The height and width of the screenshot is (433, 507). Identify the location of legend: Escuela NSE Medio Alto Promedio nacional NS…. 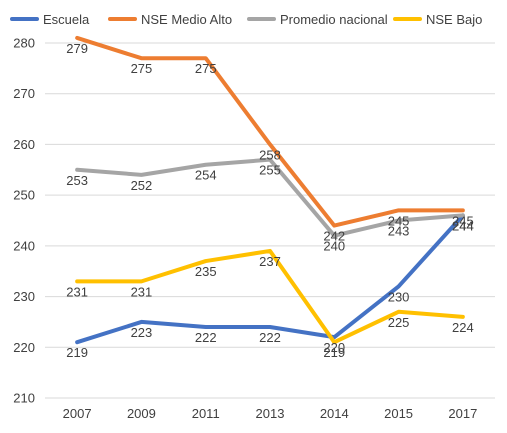
(246, 19).